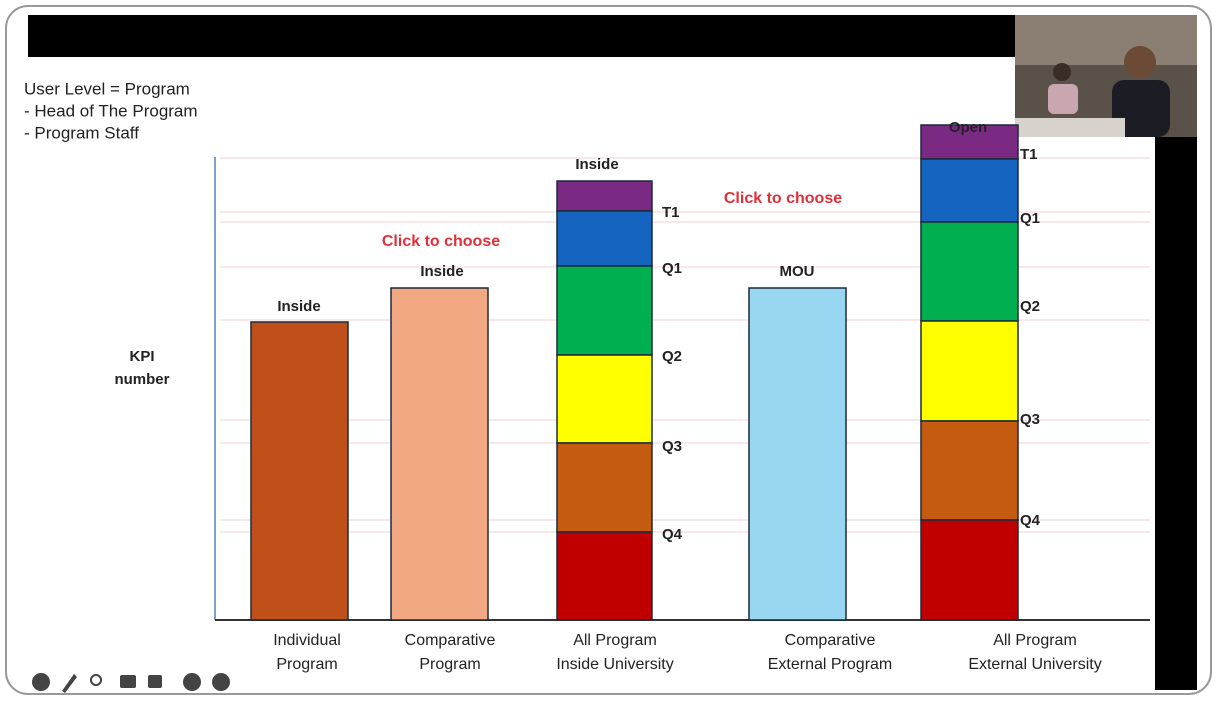  I want to click on top-label: Open, so click(968, 127).